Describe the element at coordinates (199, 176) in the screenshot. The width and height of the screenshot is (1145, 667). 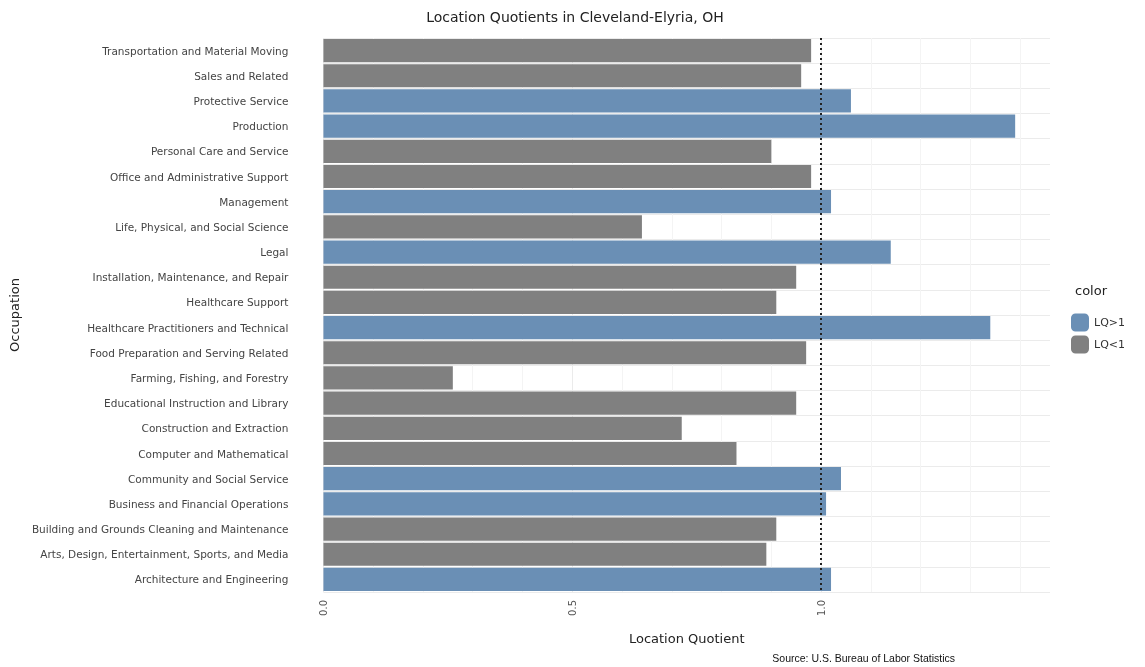
I see `y-tick-label: Office and Administrative Support` at that location.